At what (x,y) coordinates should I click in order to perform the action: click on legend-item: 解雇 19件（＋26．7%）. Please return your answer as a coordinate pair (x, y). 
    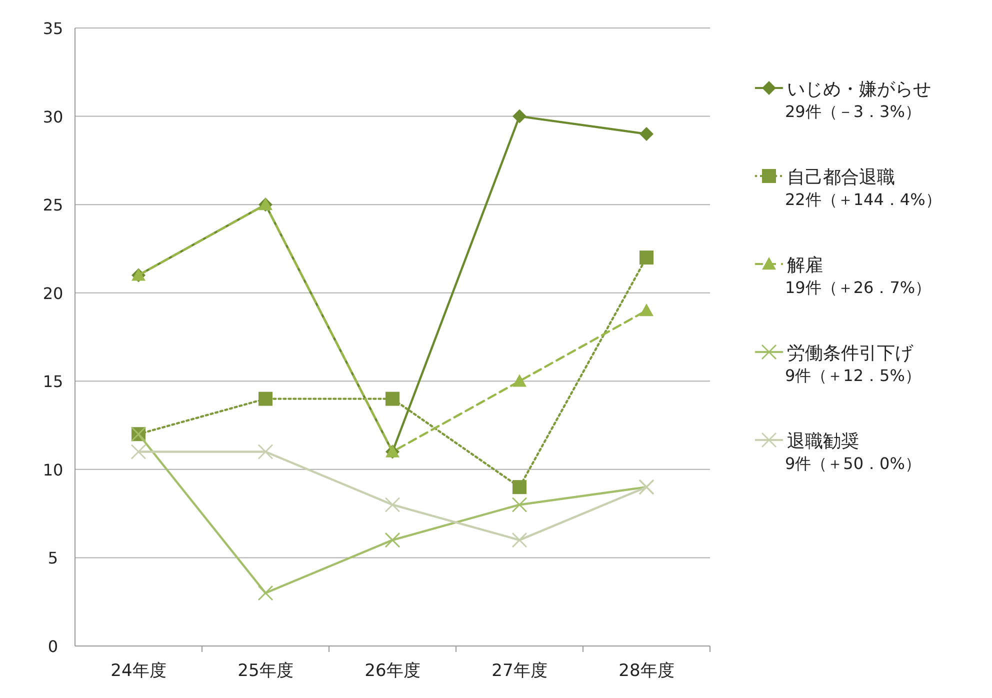
    Looking at the image, I should click on (843, 276).